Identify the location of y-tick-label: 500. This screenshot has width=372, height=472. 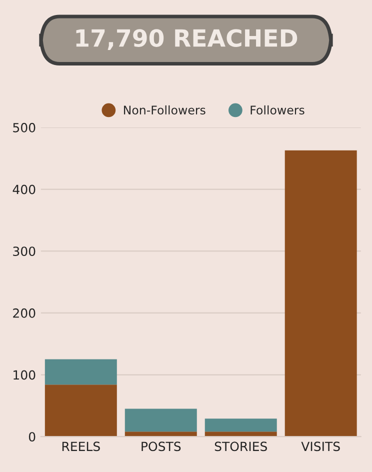
(24, 127).